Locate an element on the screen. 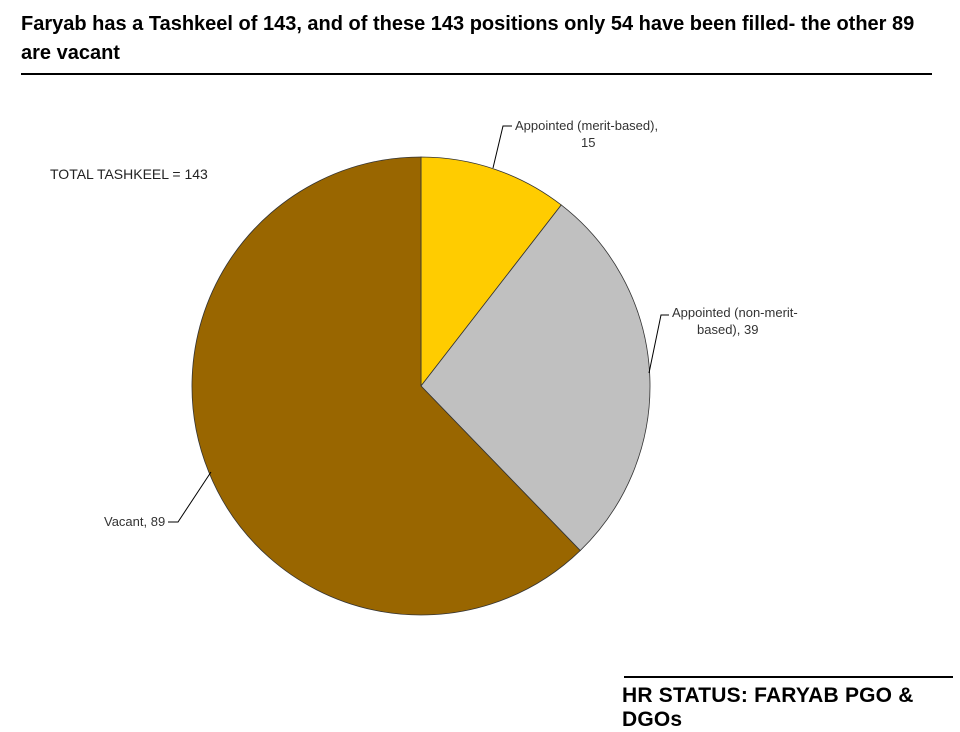 This screenshot has height=732, width=960. title-divider is located at coordinates (476, 74).